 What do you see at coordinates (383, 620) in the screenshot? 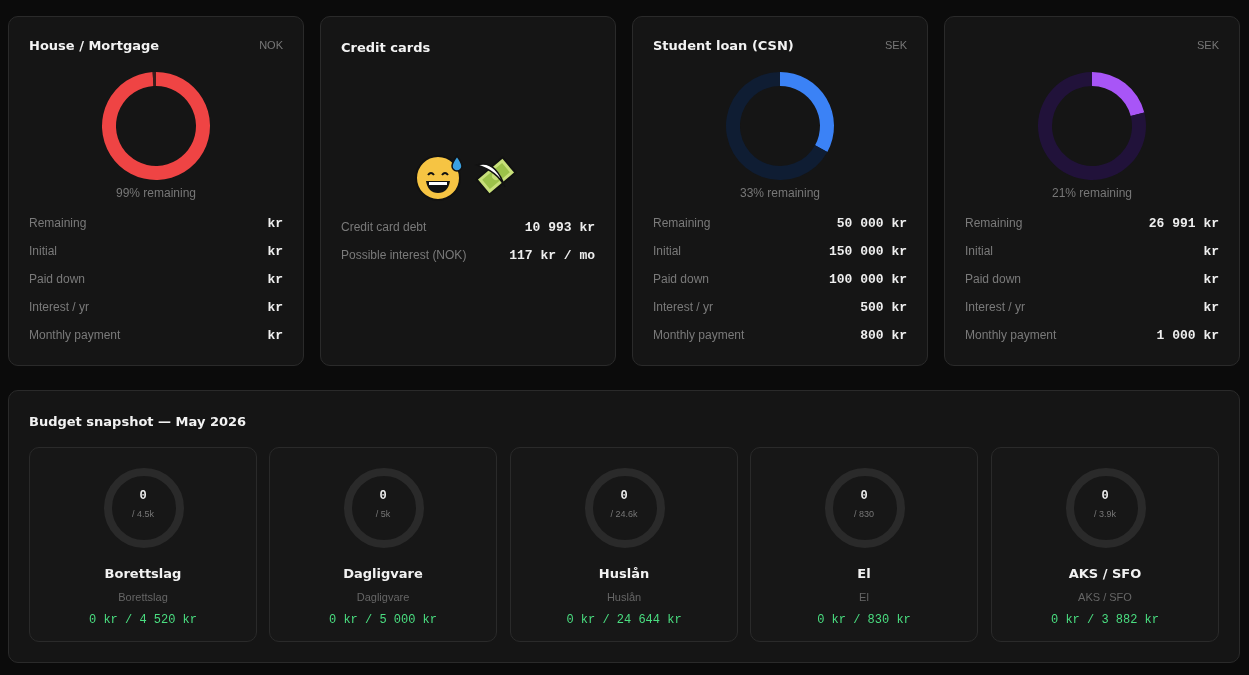
I see `text: 0 kr / 5 000 kr` at bounding box center [383, 620].